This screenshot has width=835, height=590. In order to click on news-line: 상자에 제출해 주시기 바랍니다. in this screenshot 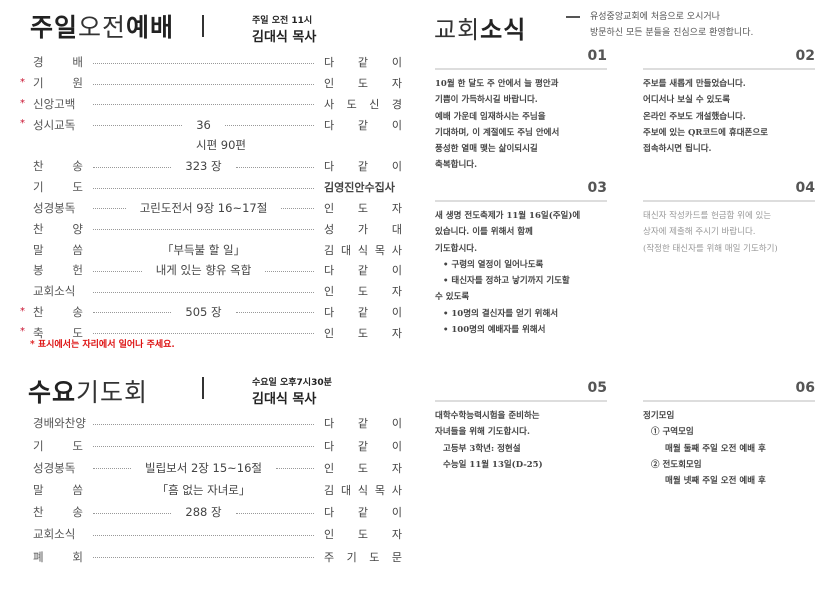, I will do `click(699, 232)`.